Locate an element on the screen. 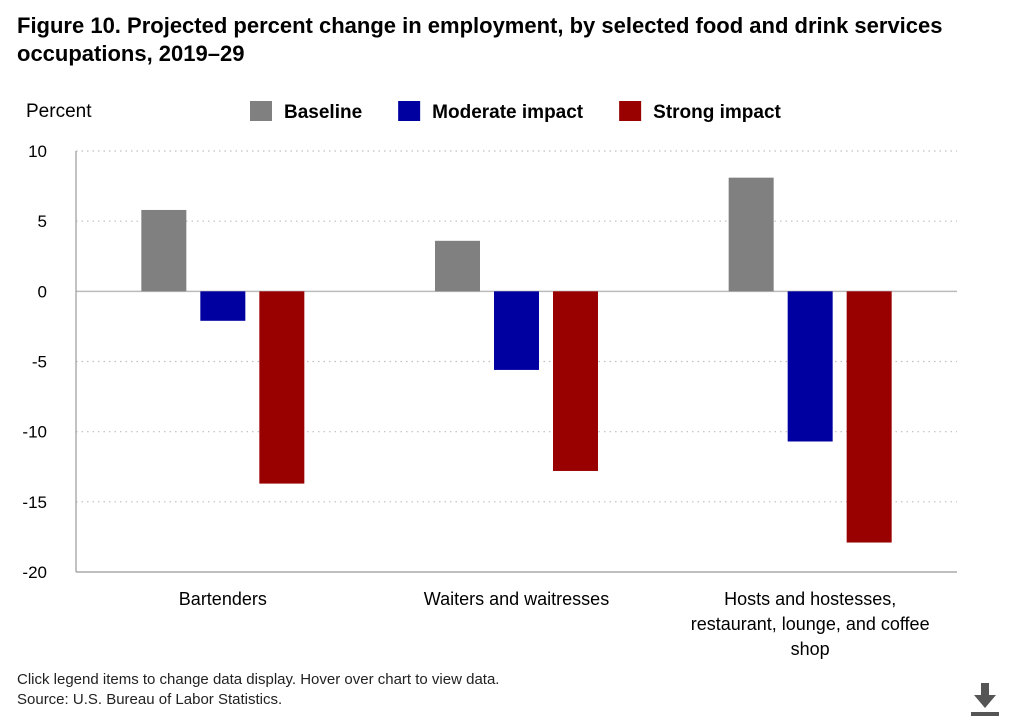  bar: Strong impact: -12.8 is located at coordinates (575, 381).